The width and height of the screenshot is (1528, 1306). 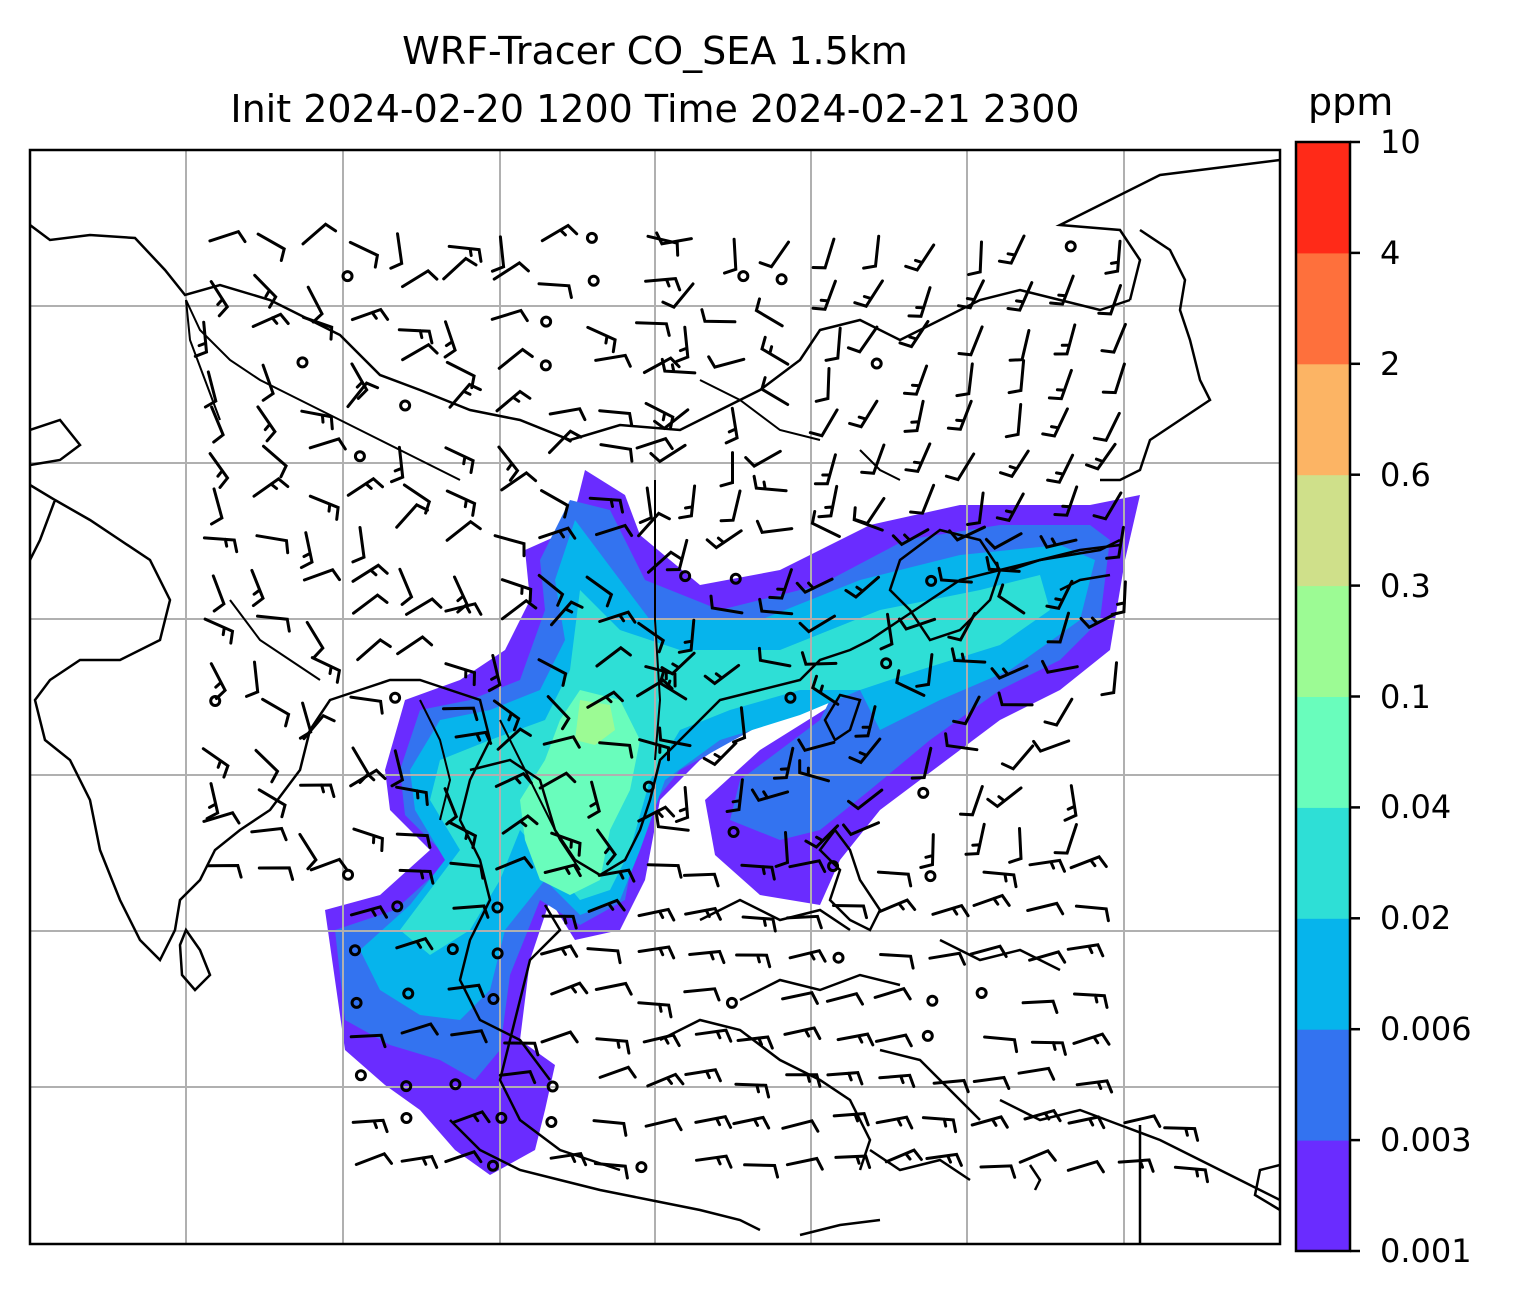 What do you see at coordinates (1405, 696) in the screenshot?
I see `colorbar-tick-label: 0.1` at bounding box center [1405, 696].